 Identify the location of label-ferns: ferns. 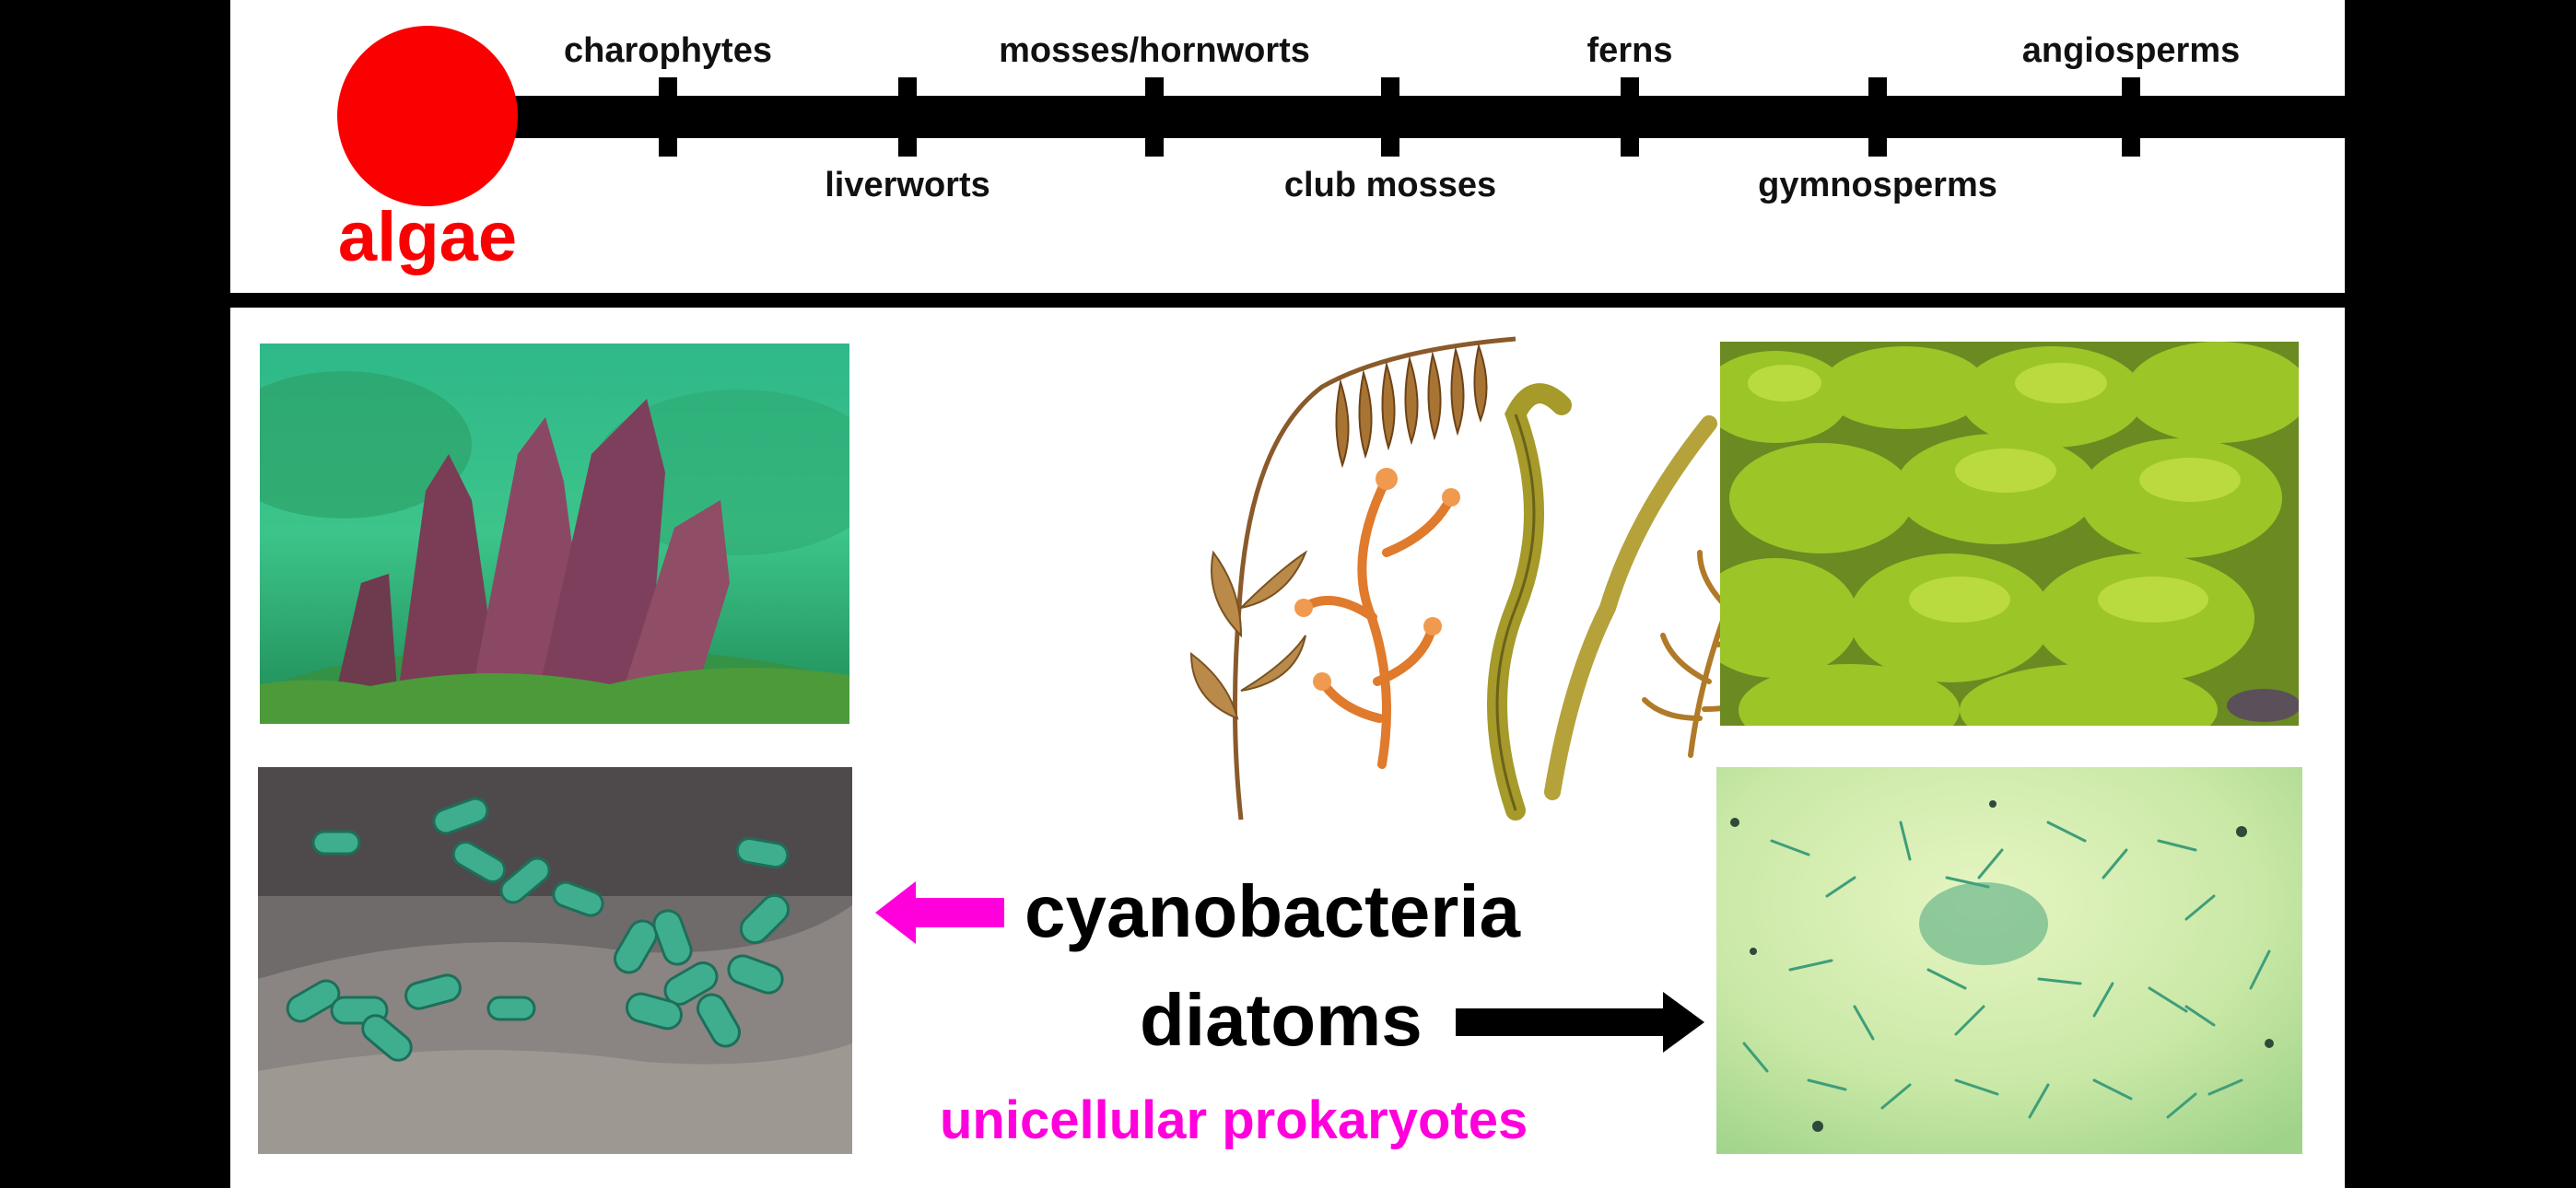
(1630, 50).